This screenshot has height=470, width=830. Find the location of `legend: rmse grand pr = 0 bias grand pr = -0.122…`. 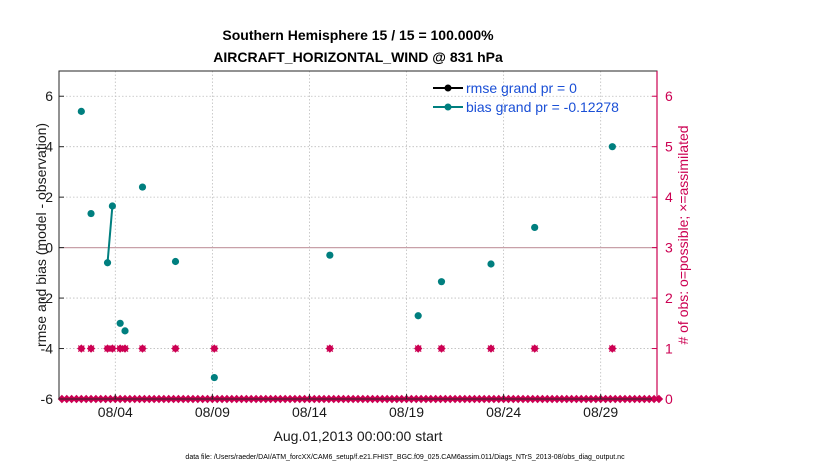

legend: rmse grand pr = 0 bias grand pr = -0.122… is located at coordinates (526, 97).